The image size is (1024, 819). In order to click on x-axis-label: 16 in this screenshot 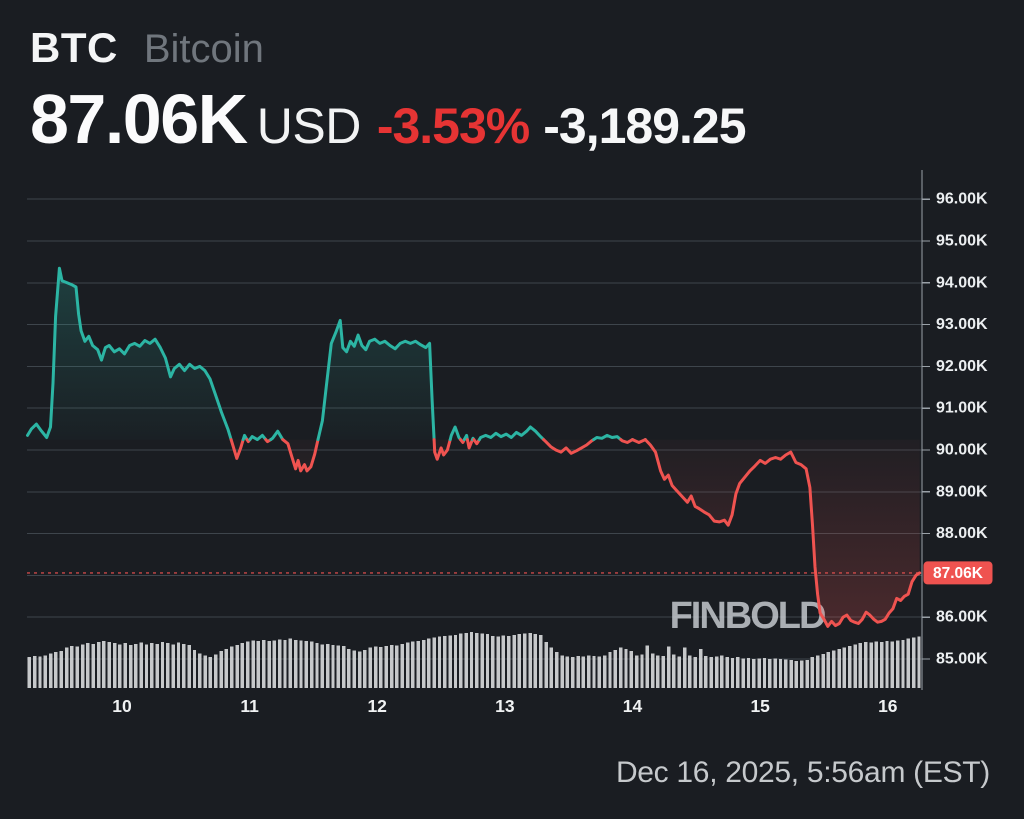, I will do `click(888, 706)`.